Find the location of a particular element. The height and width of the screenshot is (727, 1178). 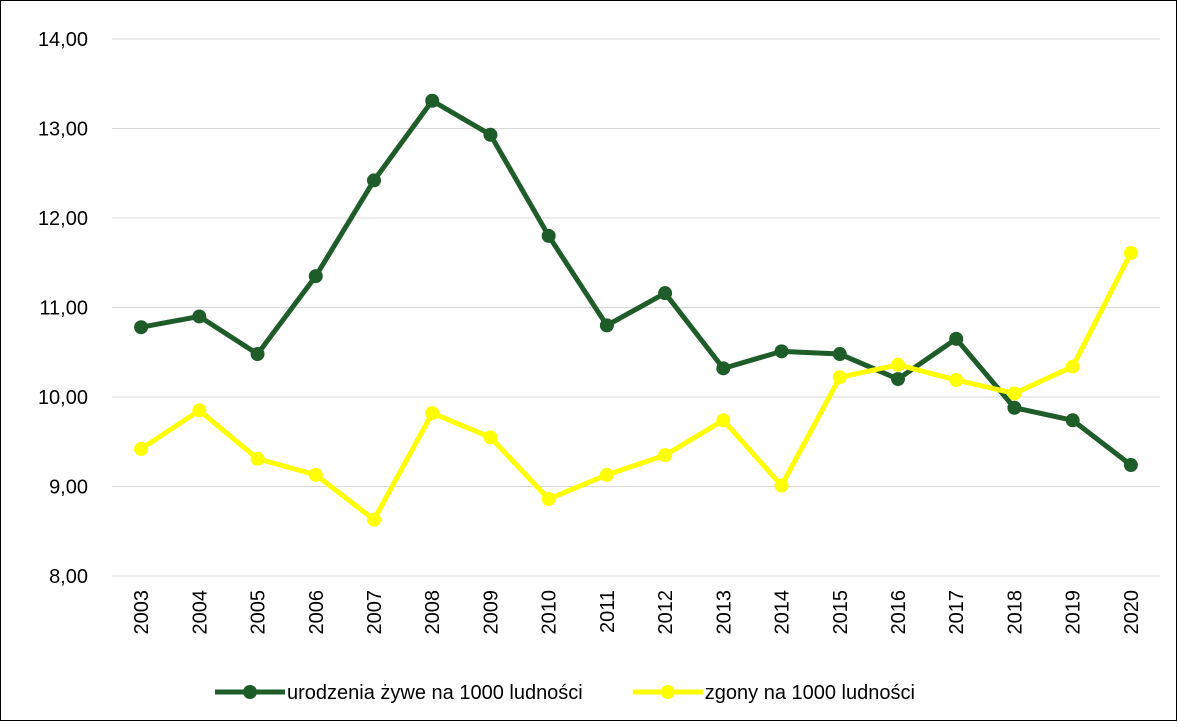

y-tick-label: 9,00 is located at coordinates (68, 488).